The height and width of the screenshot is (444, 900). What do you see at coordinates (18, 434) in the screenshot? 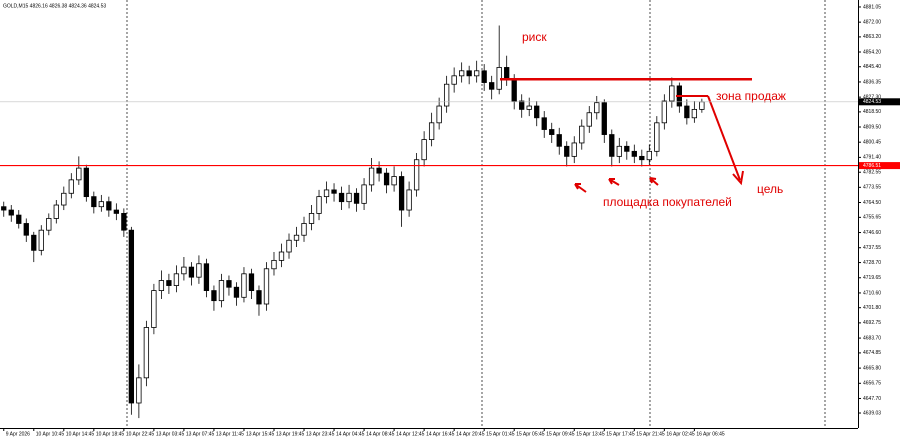
I see `x-tick-label: 9 Apr 2026` at bounding box center [18, 434].